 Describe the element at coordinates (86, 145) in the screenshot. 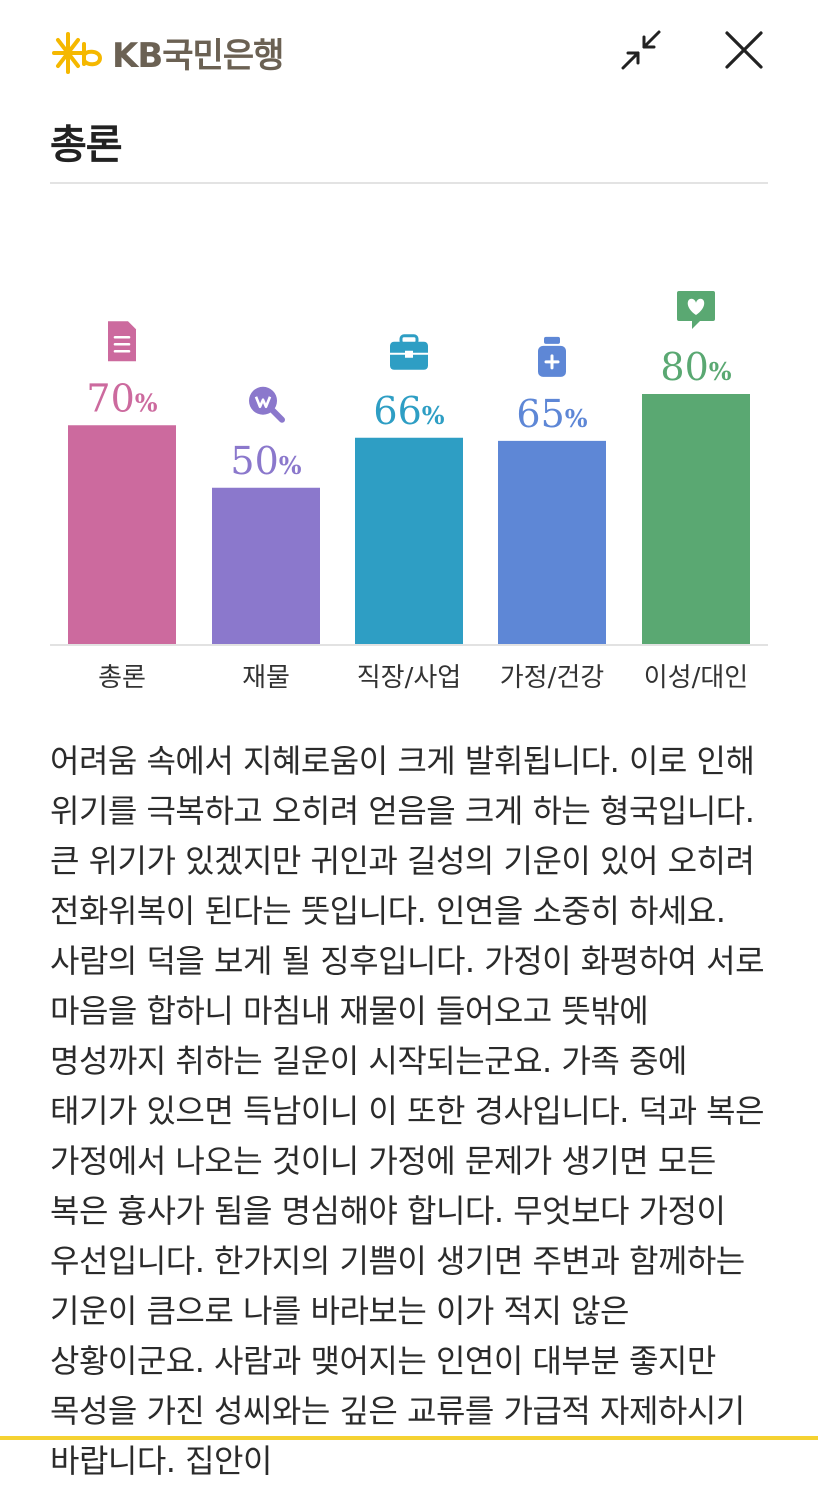

I see `page-title: 총론` at that location.